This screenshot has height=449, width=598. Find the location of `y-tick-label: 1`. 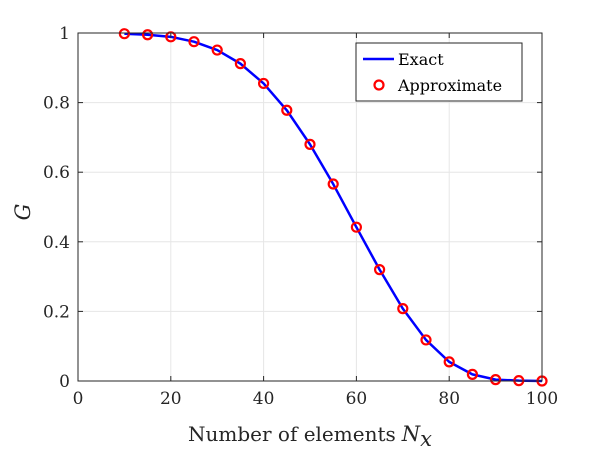

y-tick-label: 1 is located at coordinates (64, 34).